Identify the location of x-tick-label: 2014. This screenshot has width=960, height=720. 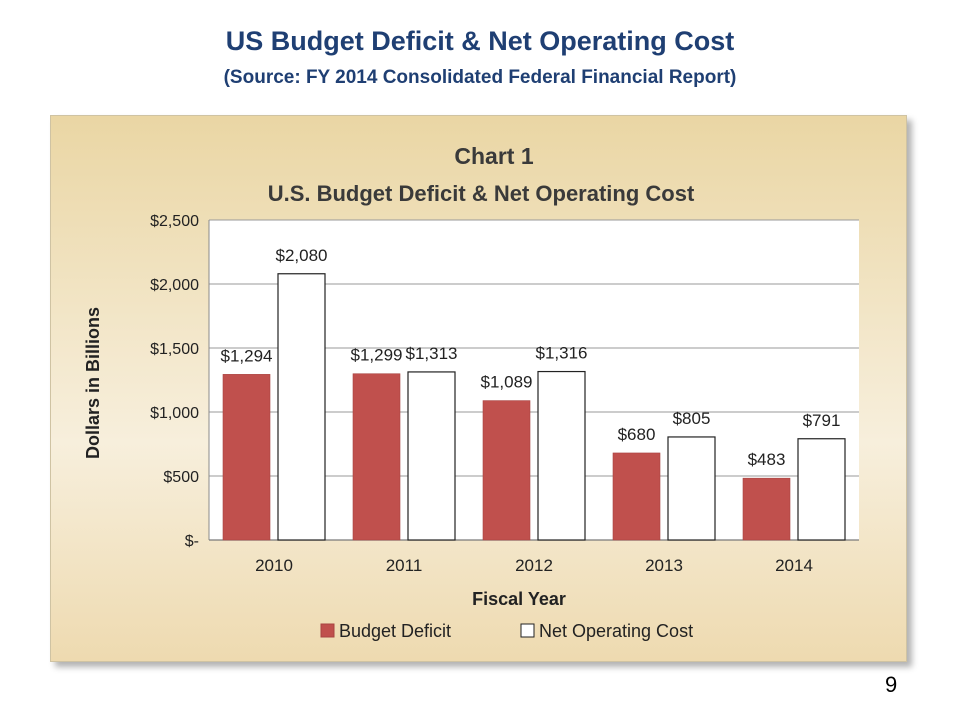
(794, 565).